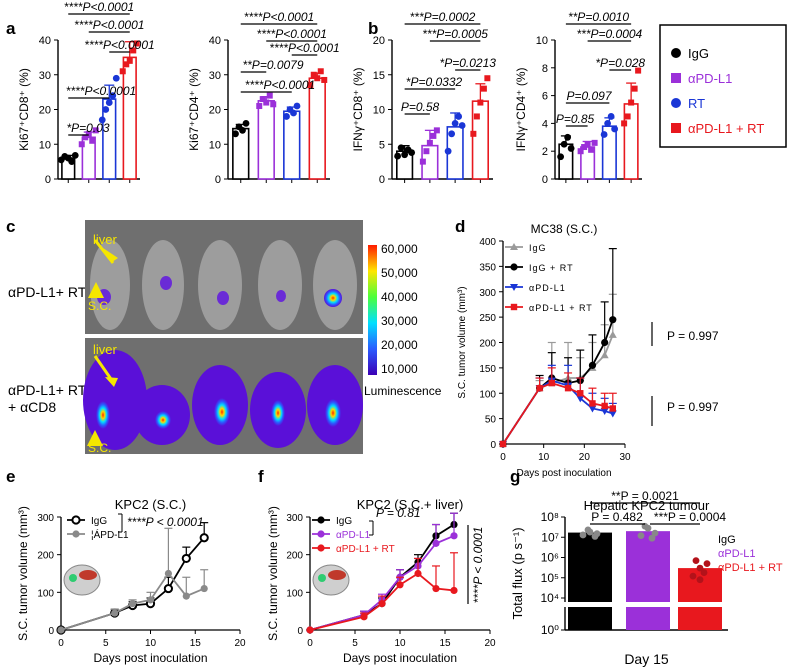 The image size is (789, 672). Describe the element at coordinates (45, 76) in the screenshot. I see `y-tick-label: 30` at that location.